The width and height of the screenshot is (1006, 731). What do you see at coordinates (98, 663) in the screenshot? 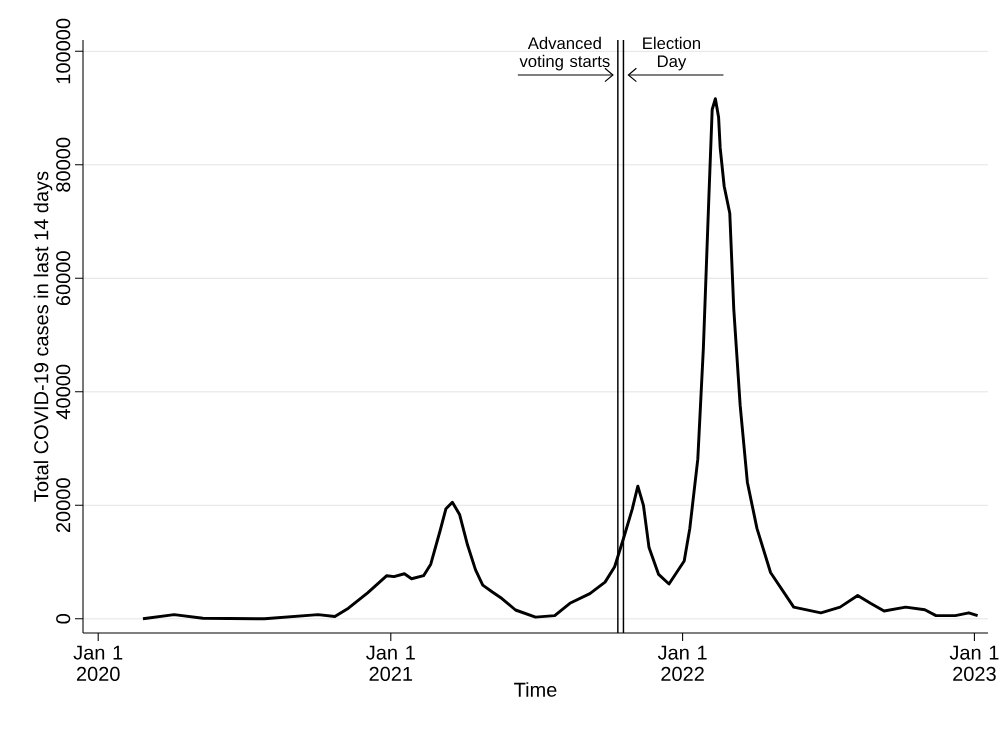
I see `x-tick-label: Jan 1 2020` at bounding box center [98, 663].